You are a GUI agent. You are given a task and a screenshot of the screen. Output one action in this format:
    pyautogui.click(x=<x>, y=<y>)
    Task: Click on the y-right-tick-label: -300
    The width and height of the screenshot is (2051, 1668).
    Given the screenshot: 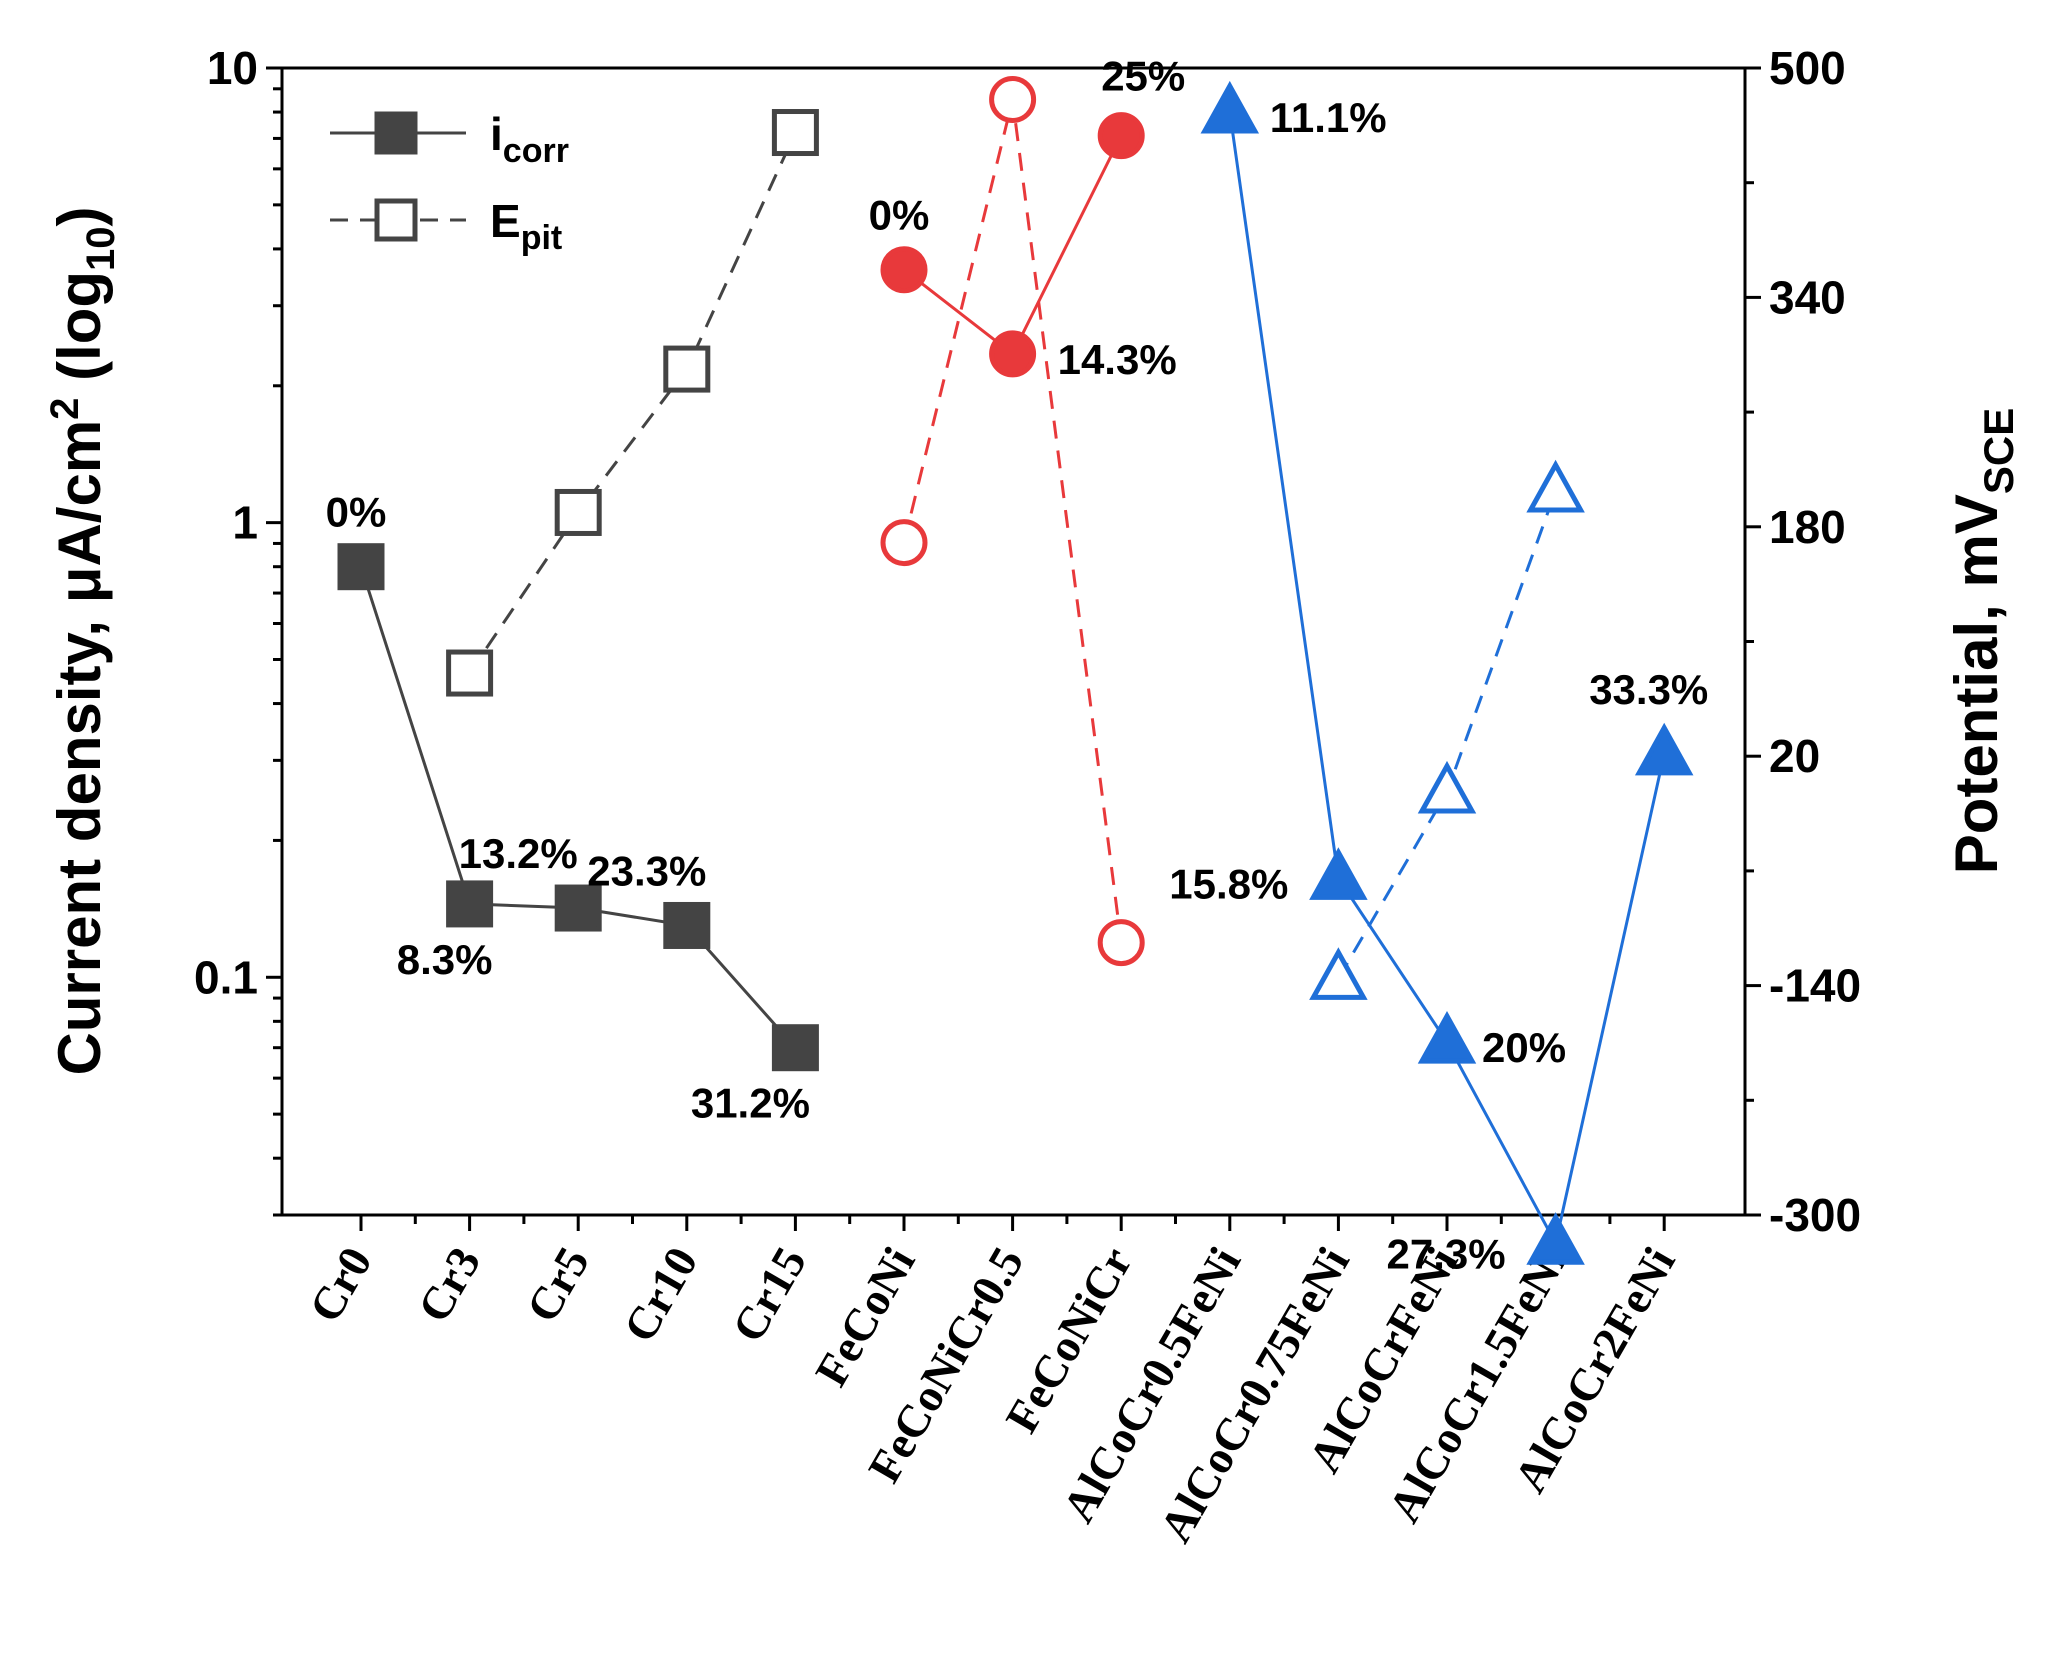 What is the action you would take?
    pyautogui.click(x=1815, y=1215)
    